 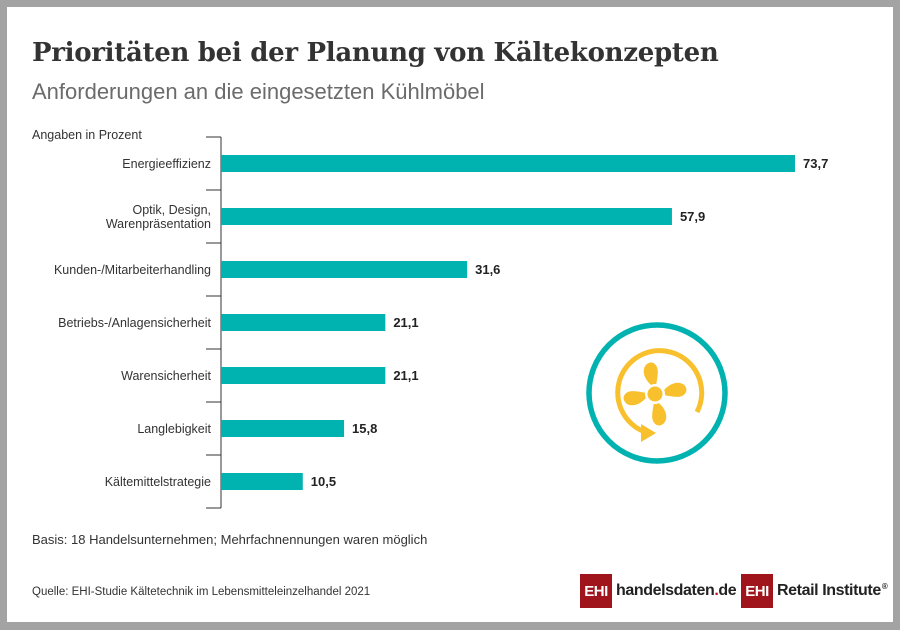 I want to click on logo-text-part: handelsdaten, so click(x=665, y=590).